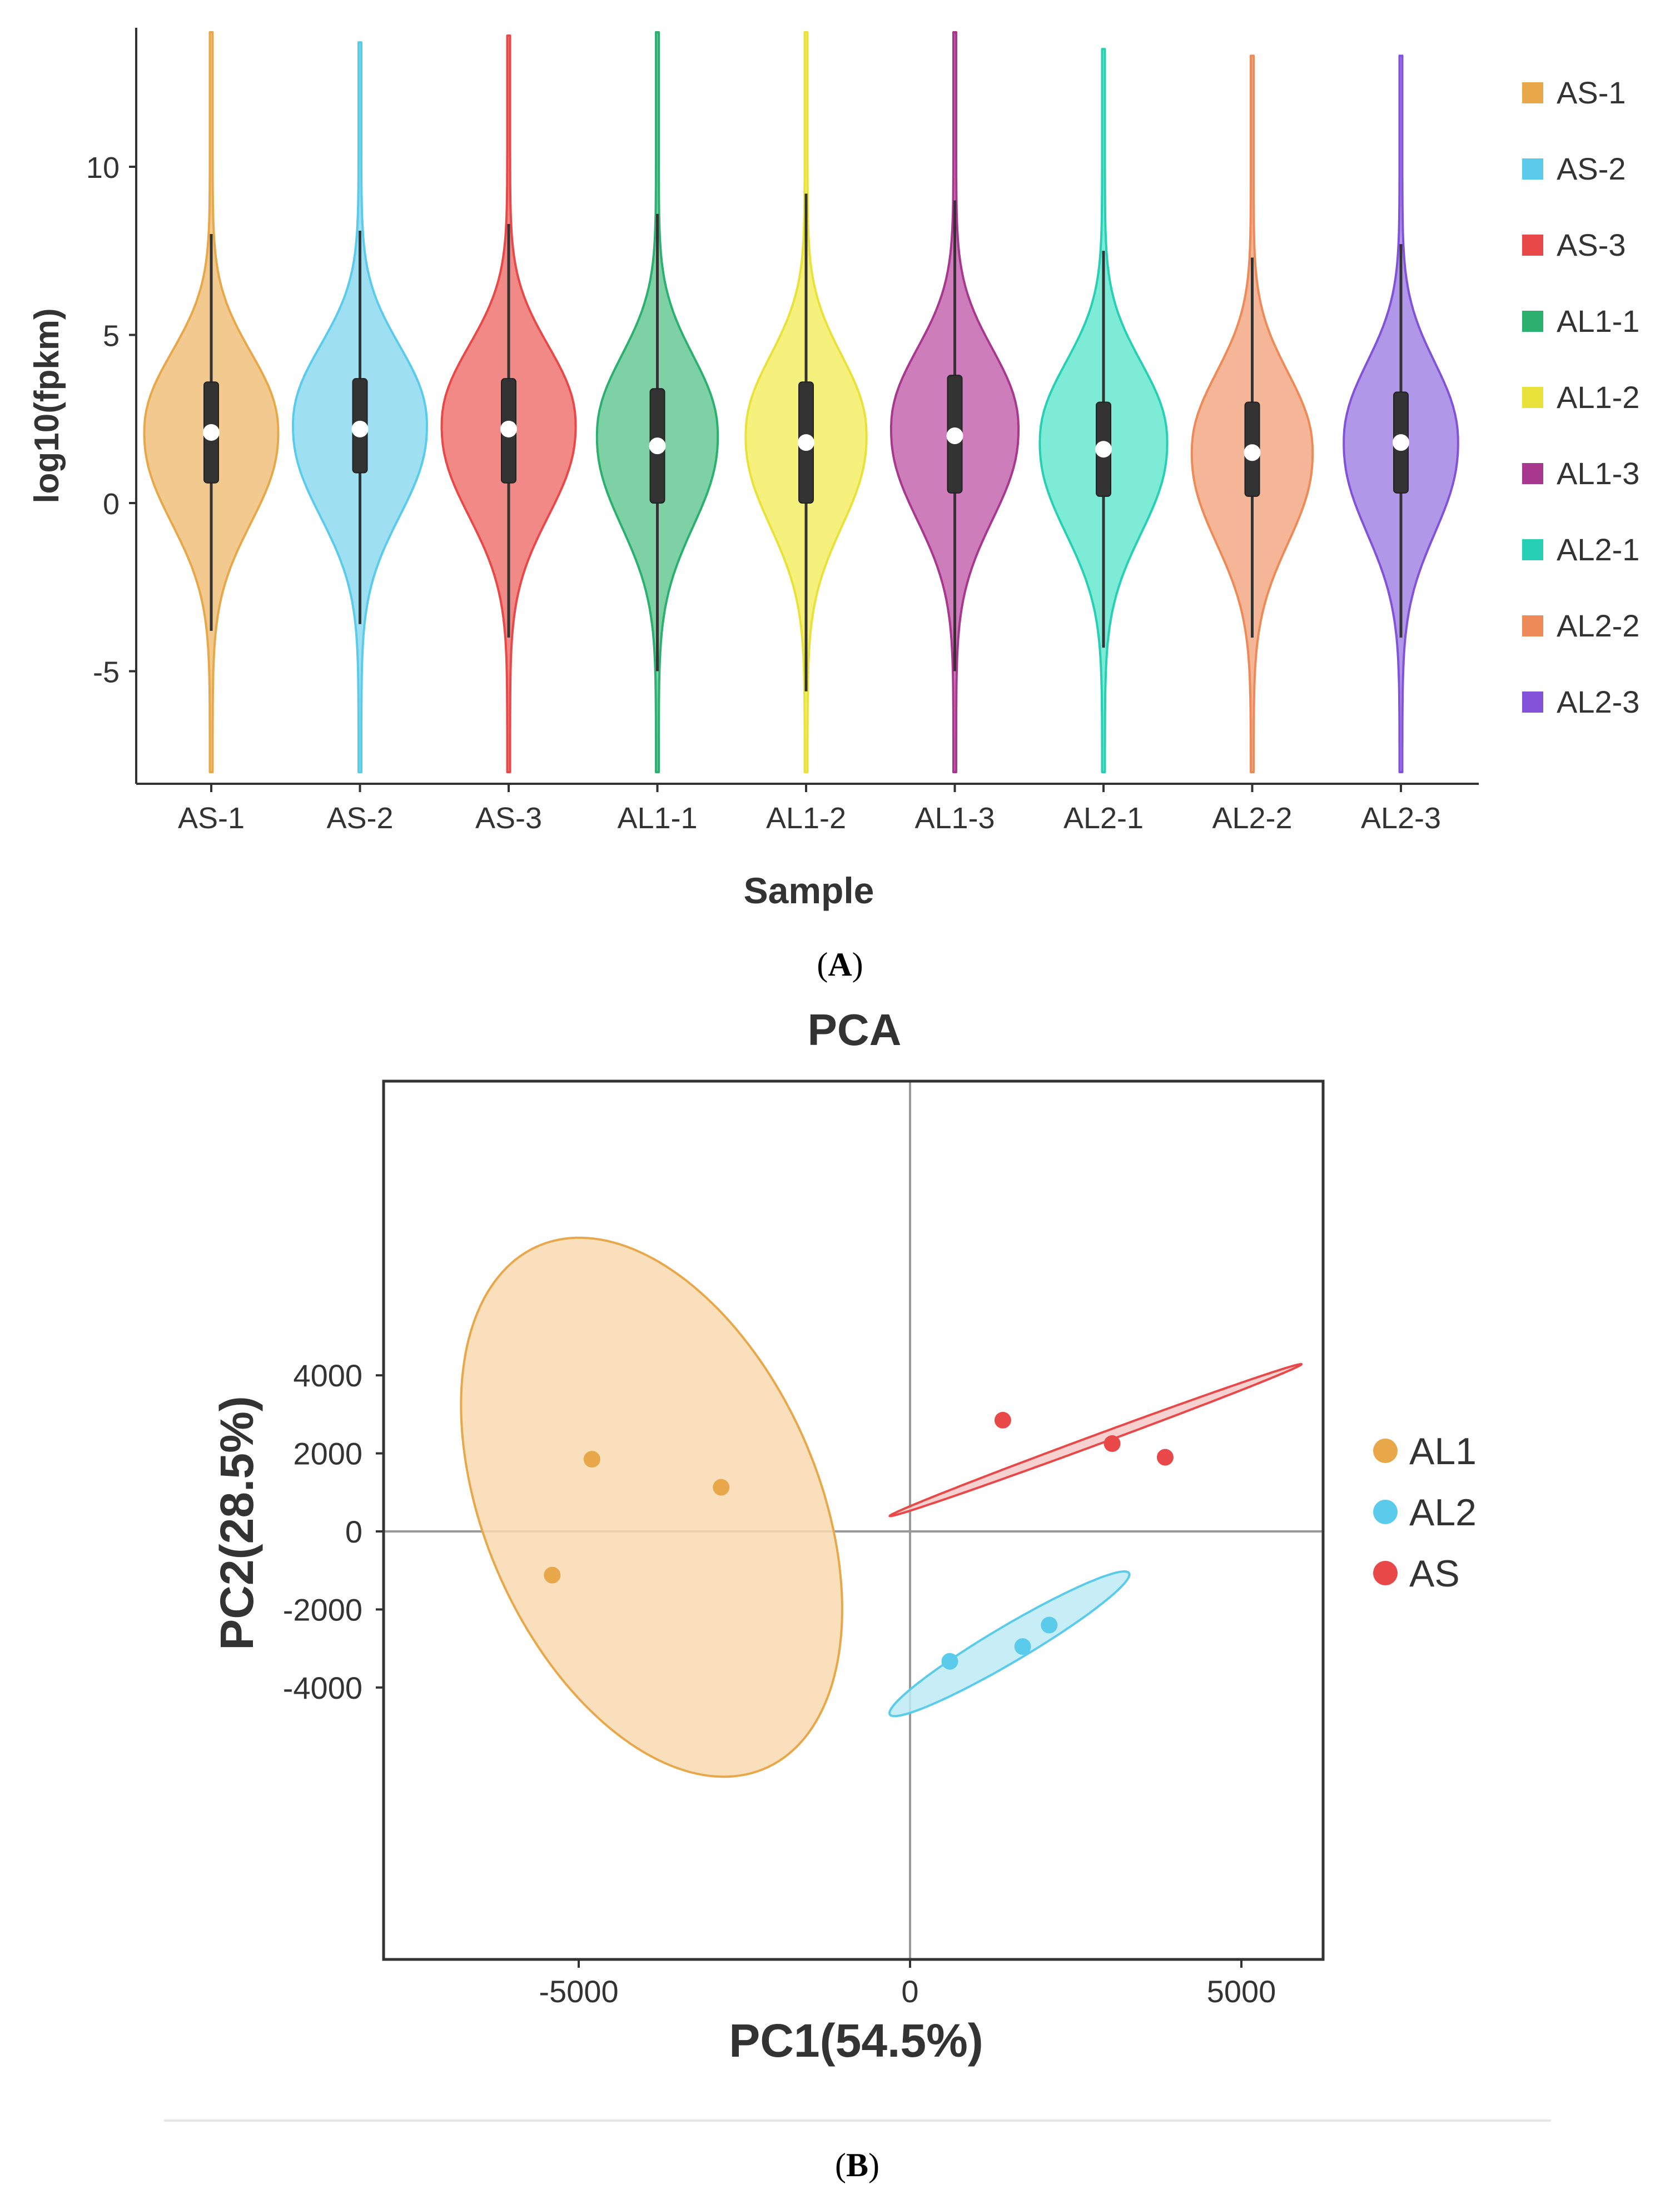  I want to click on ellipse-al1, so click(651, 1507).